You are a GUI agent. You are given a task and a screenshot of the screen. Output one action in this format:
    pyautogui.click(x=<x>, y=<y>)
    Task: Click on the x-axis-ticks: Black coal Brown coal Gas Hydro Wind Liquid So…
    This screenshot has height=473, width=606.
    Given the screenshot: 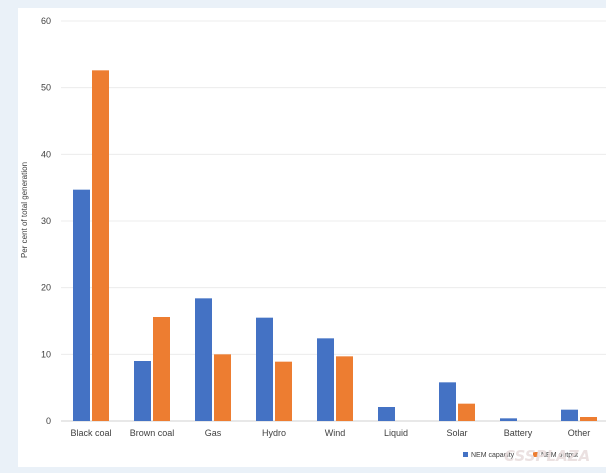 What is the action you would take?
    pyautogui.click(x=330, y=433)
    